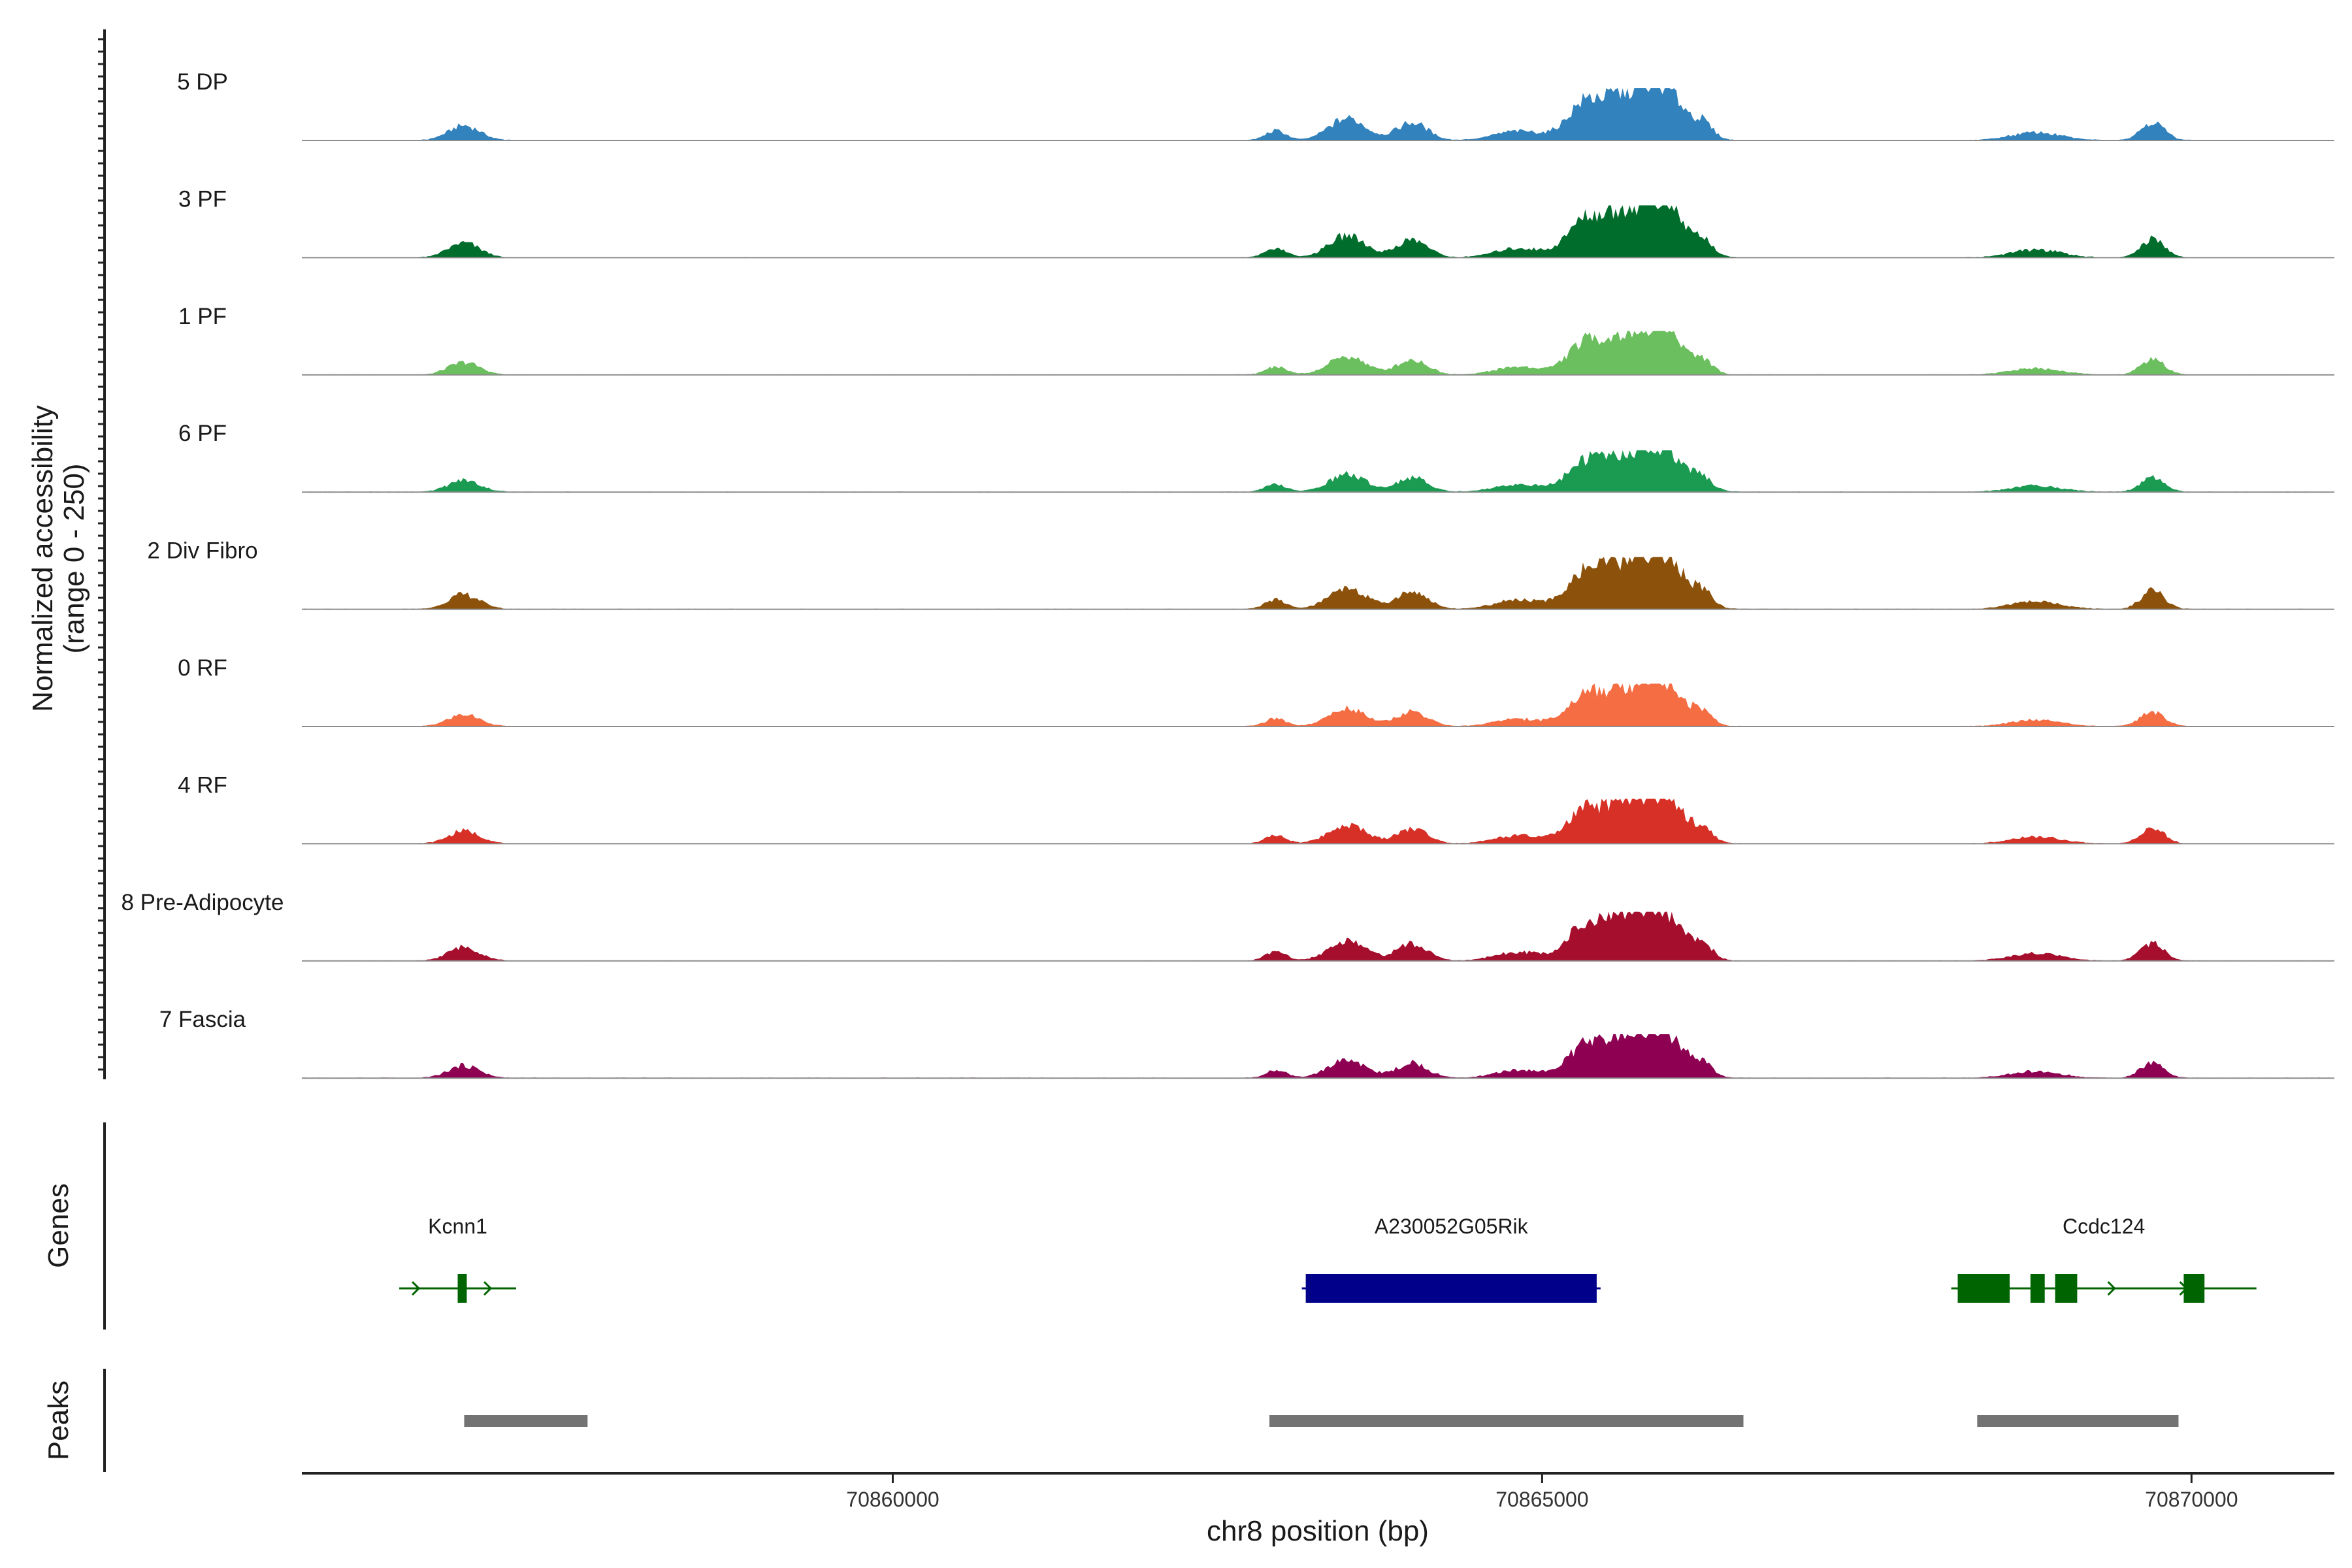 The height and width of the screenshot is (1568, 2352). Describe the element at coordinates (202, 433) in the screenshot. I see `track-label: 6 PF` at that location.